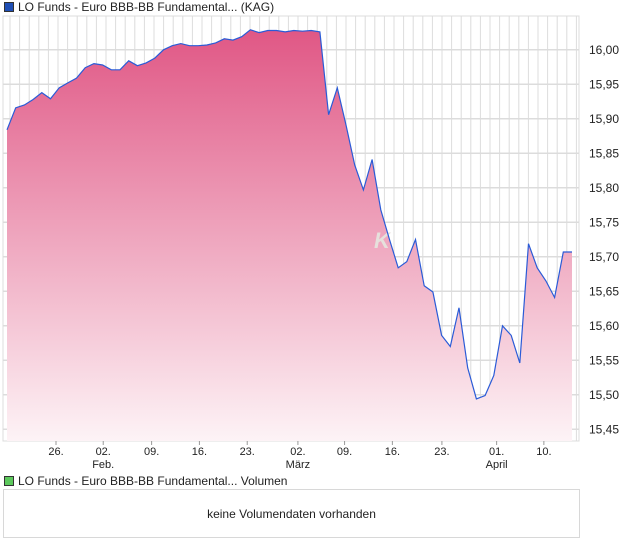  What do you see at coordinates (604, 119) in the screenshot?
I see `y-tick-label: 15,90` at bounding box center [604, 119].